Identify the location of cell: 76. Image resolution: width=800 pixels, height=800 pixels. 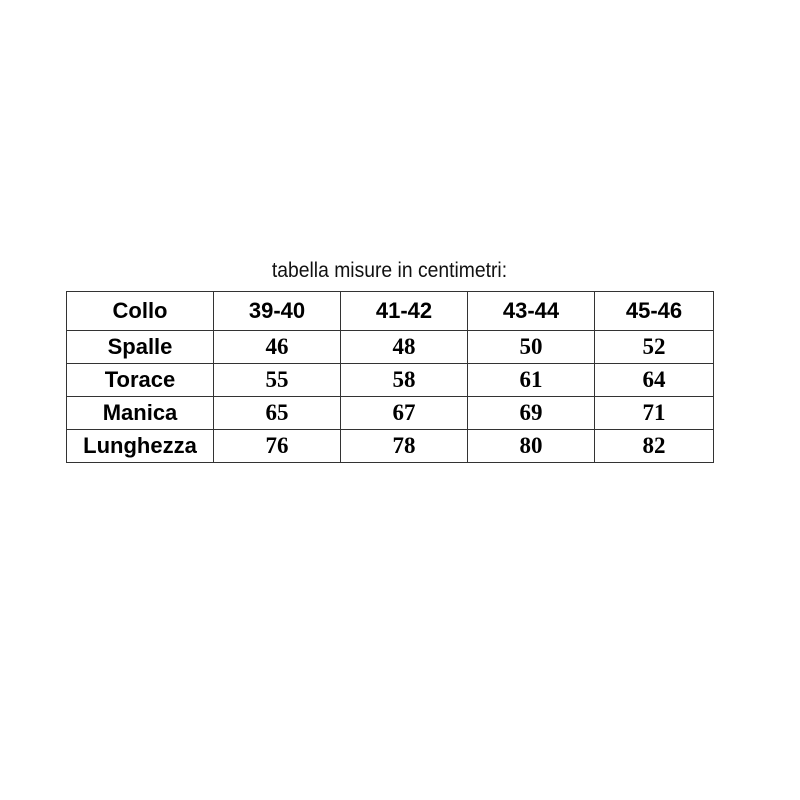
(277, 446).